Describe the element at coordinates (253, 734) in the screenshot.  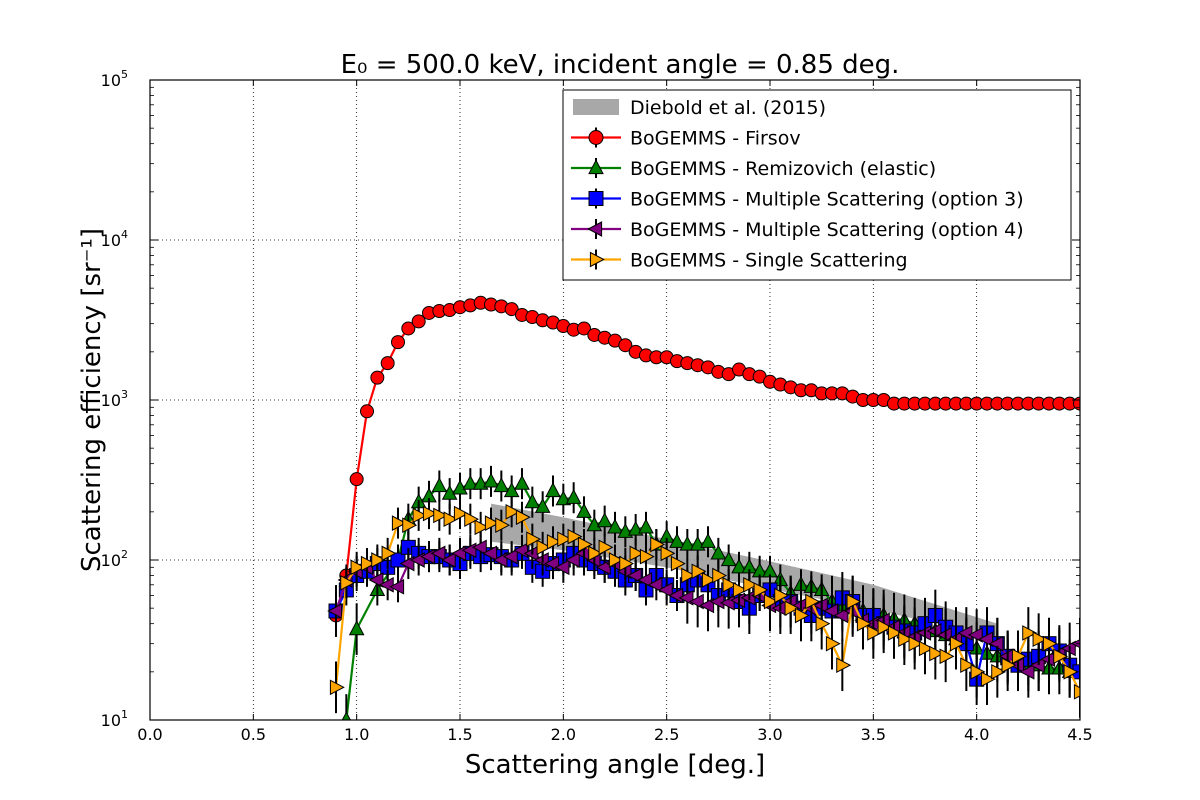
I see `x-tick-label: 0.5` at that location.